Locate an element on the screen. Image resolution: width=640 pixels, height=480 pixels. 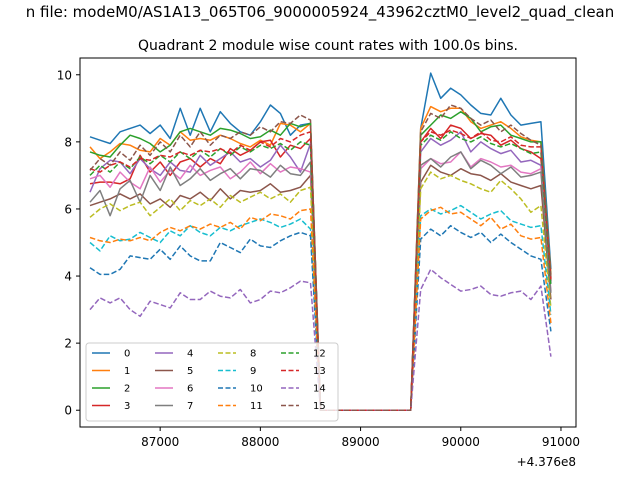
x-tick-label: 90000 is located at coordinates (461, 442).